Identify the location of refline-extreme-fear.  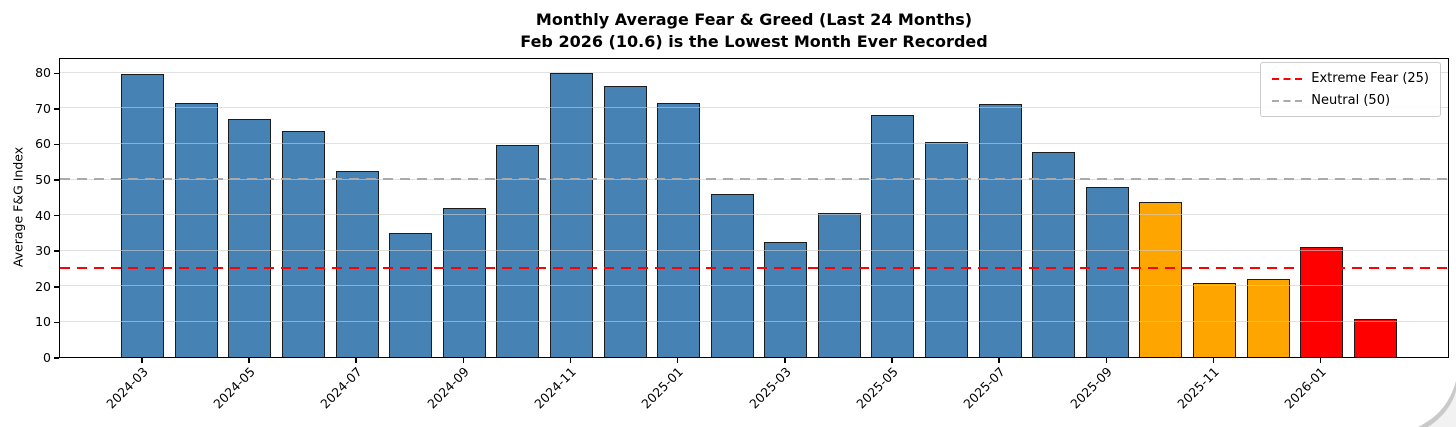
(754, 268).